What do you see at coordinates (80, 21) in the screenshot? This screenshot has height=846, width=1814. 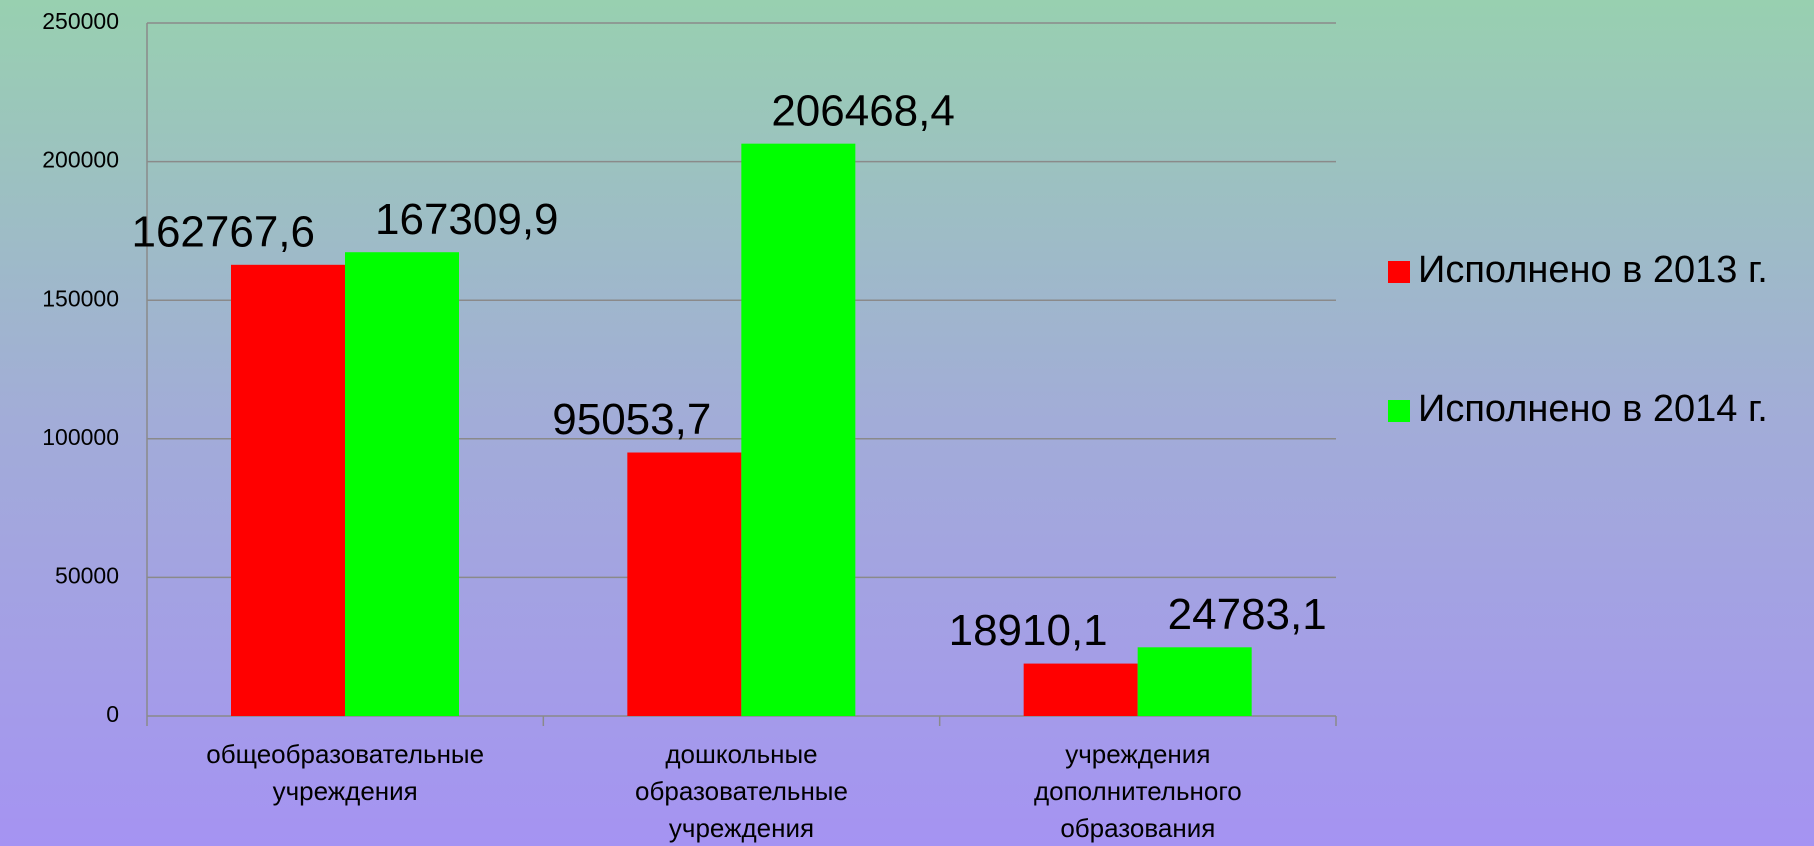 I see `y-tick-label: 250000` at bounding box center [80, 21].